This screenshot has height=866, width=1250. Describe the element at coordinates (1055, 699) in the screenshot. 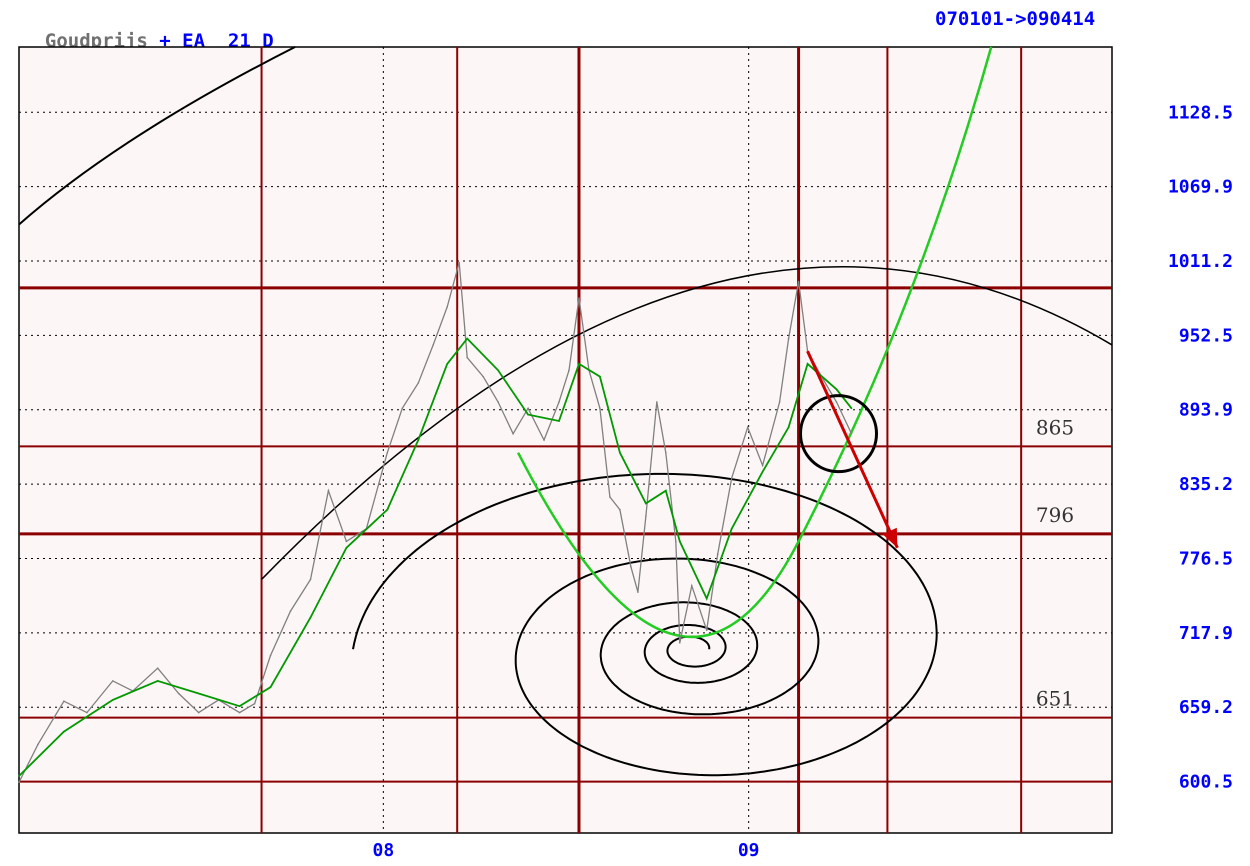

I see `level-label: 651` at that location.